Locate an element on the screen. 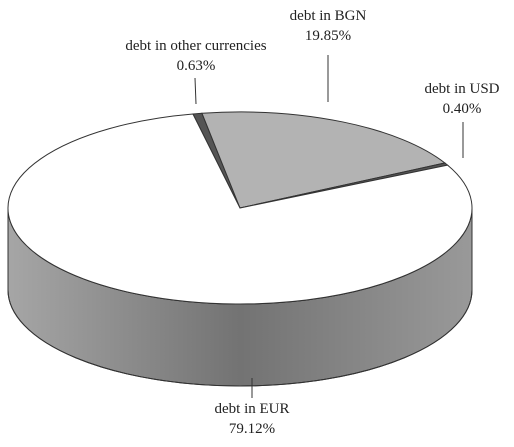  slice-label: debt in other currencies is located at coordinates (195, 46).